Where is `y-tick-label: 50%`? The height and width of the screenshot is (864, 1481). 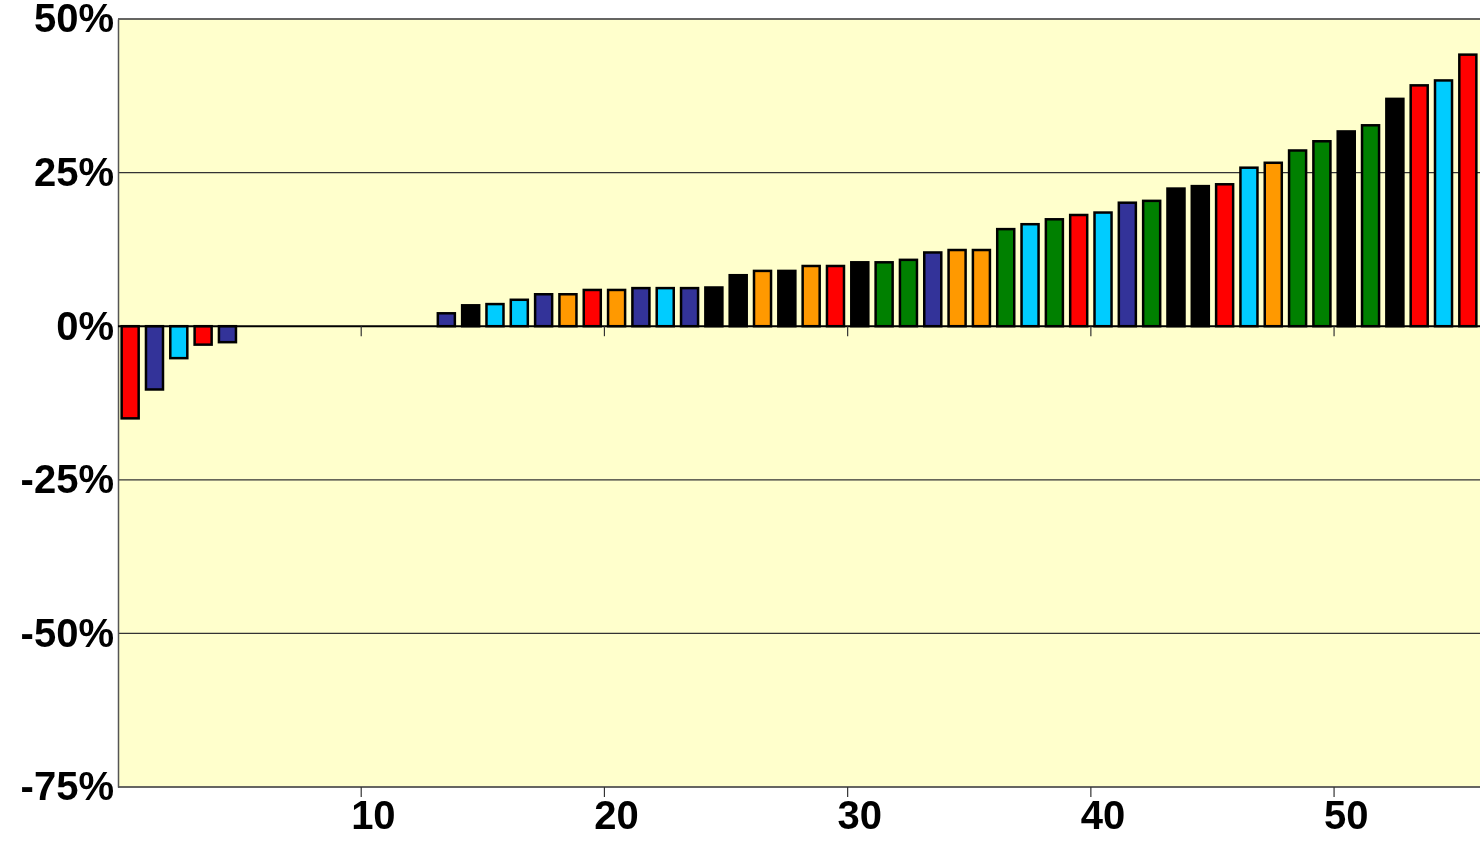
y-tick-label: 50% is located at coordinates (73, 20).